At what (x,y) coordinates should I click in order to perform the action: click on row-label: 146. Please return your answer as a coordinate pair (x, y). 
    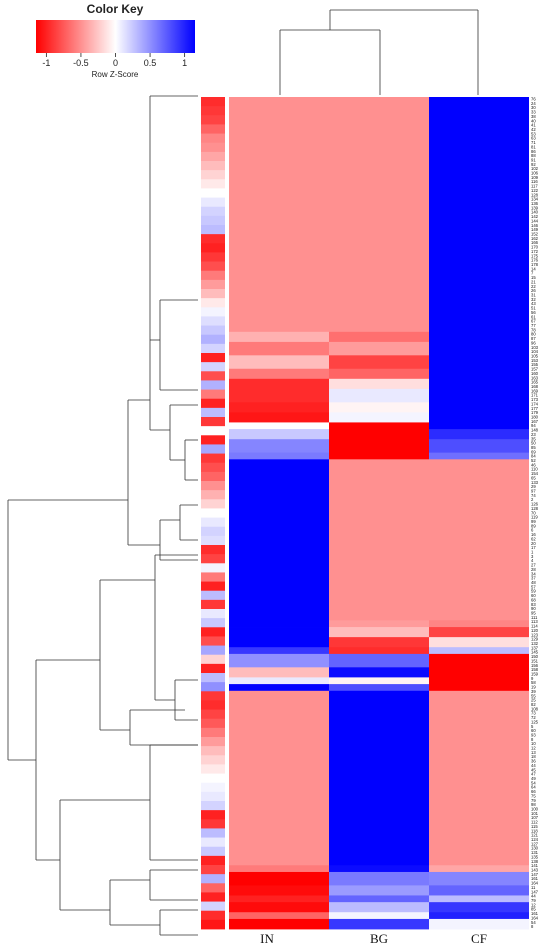
    Looking at the image, I should click on (535, 225).